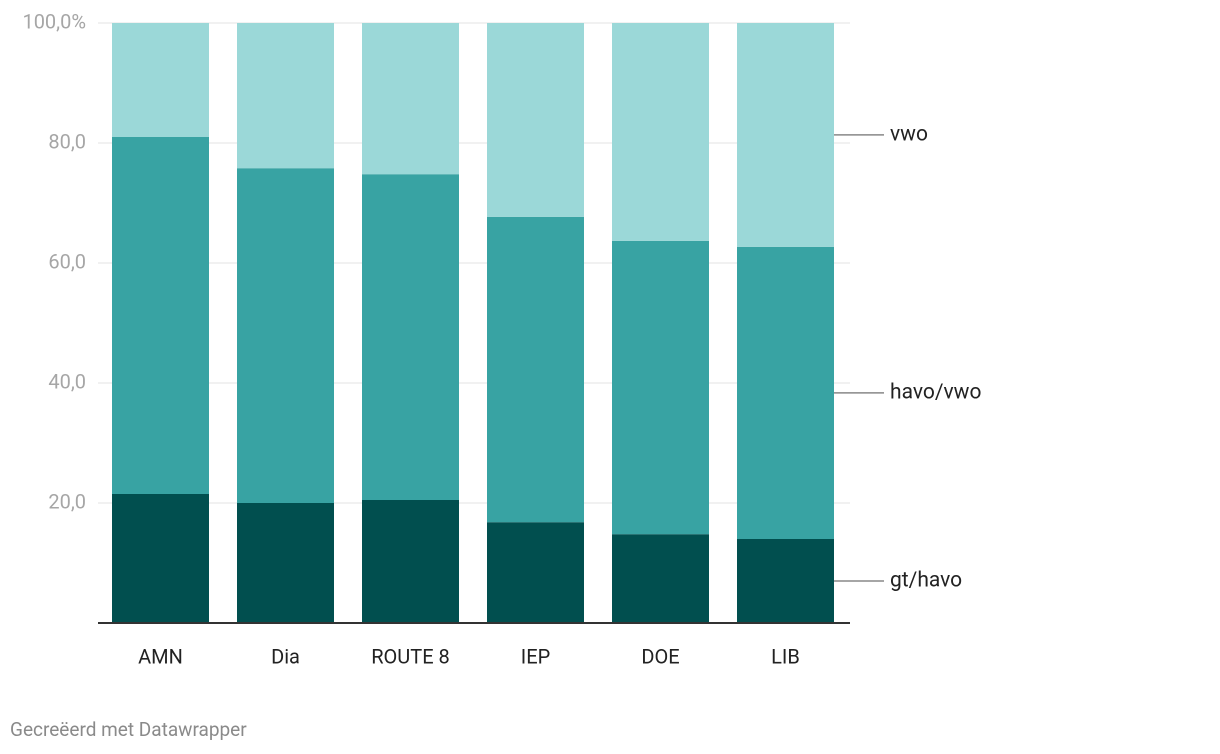 This screenshot has width=1220, height=754. What do you see at coordinates (67, 141) in the screenshot?
I see `y-tick-label: 80,0` at bounding box center [67, 141].